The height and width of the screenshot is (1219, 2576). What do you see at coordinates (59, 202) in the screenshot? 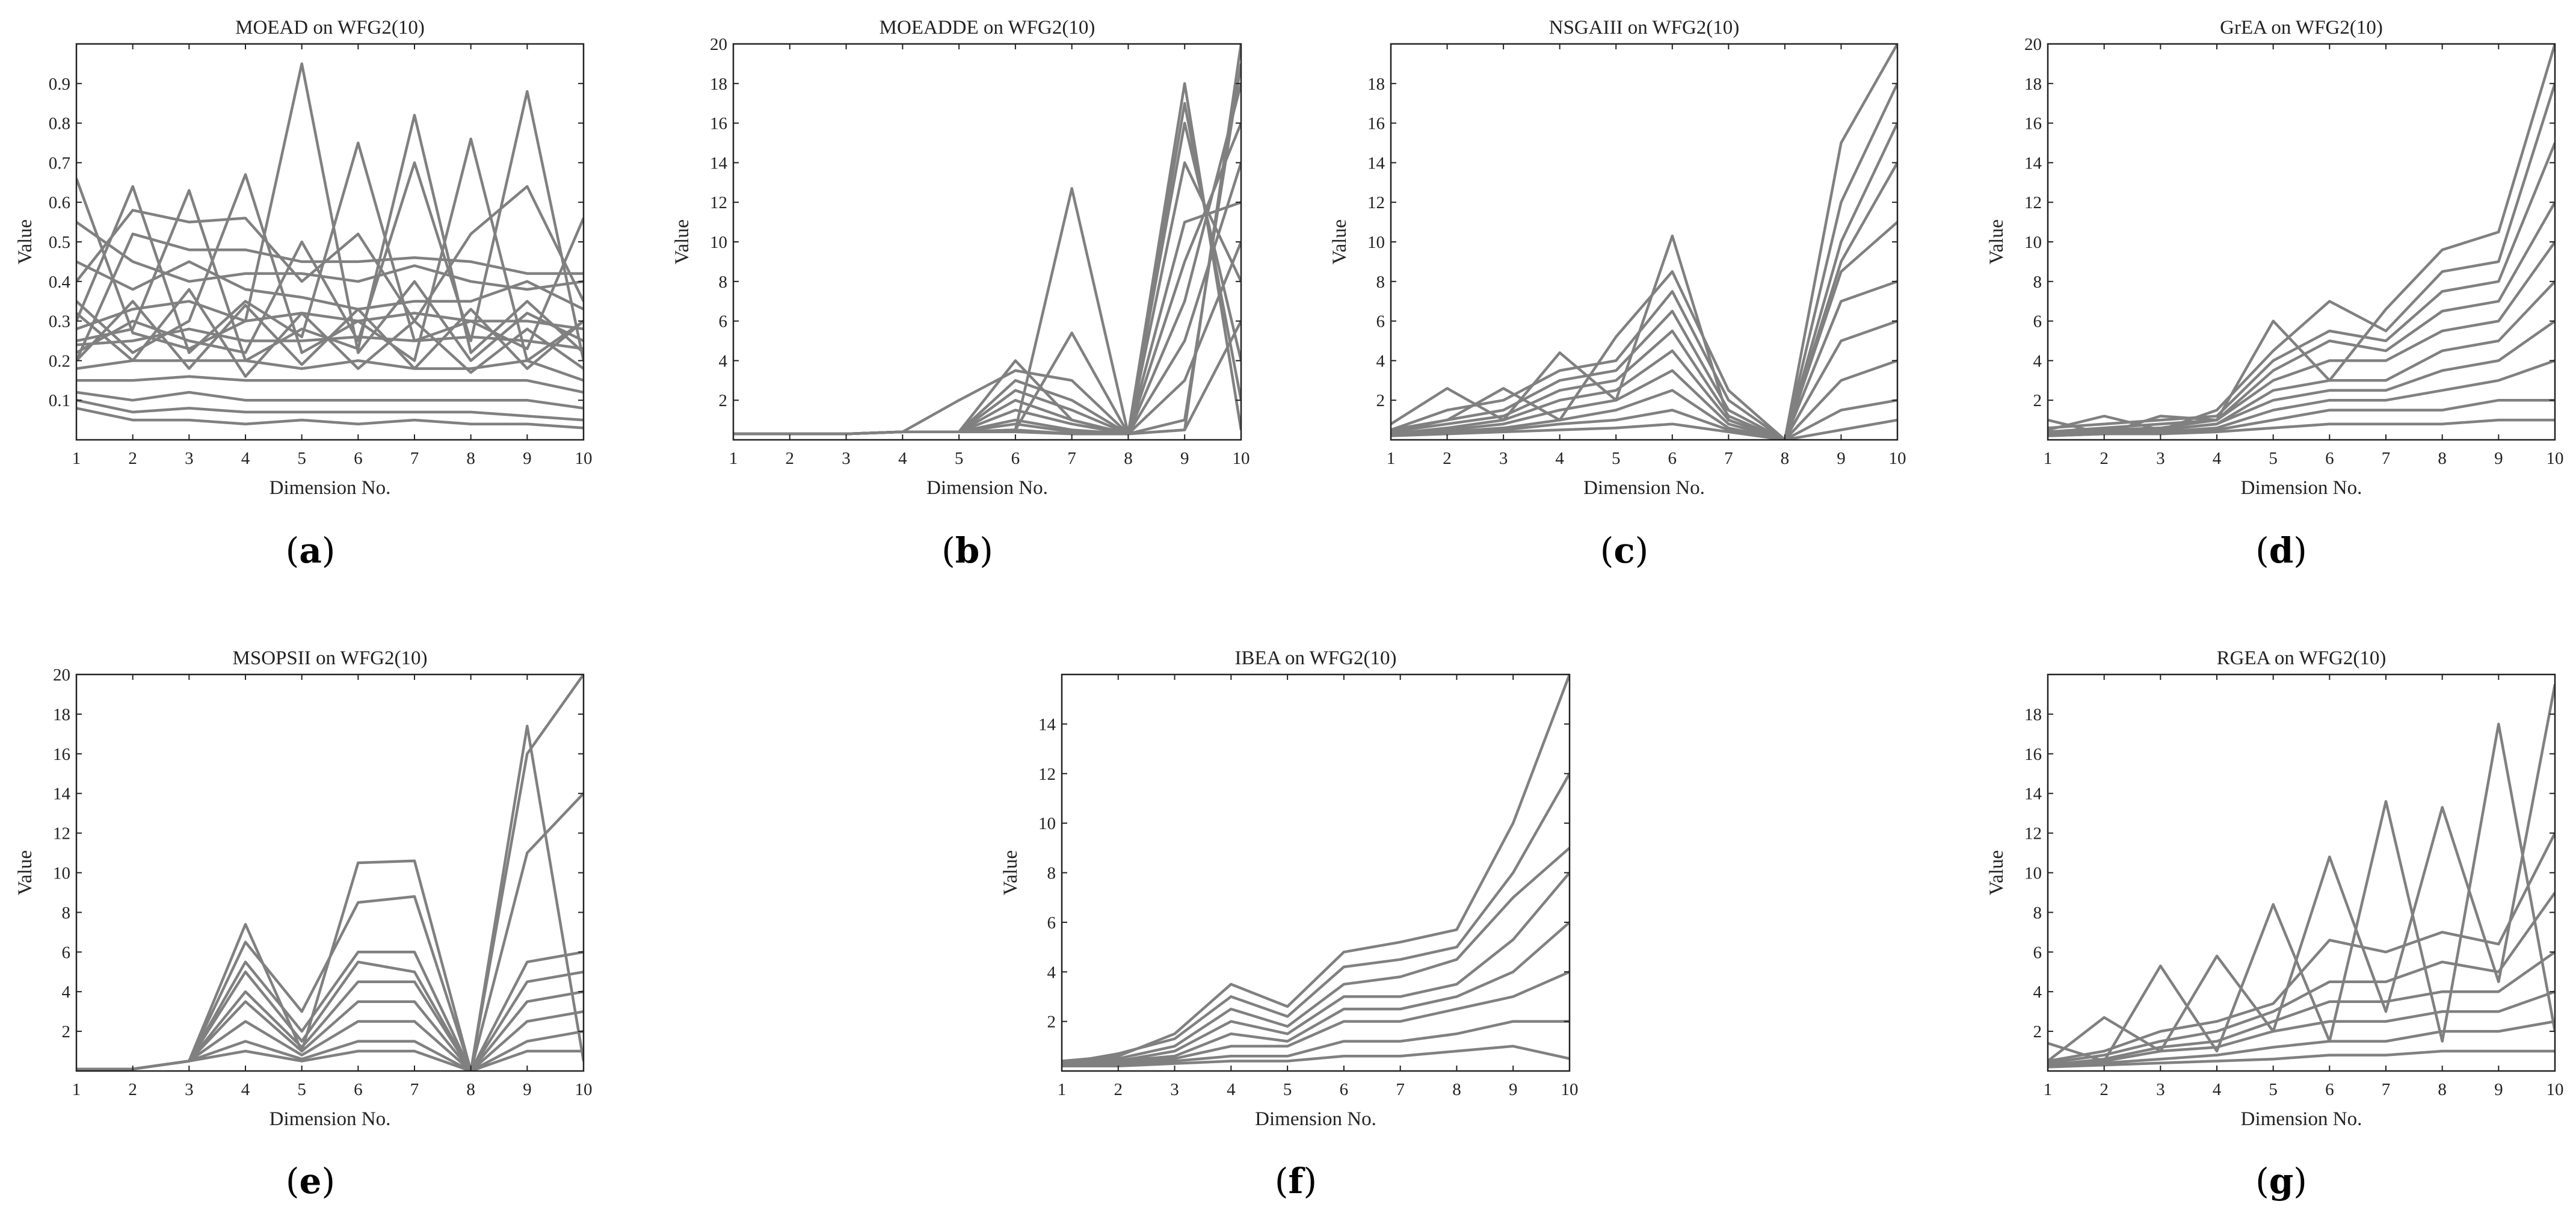
I see `y-tick-label: 0.6` at bounding box center [59, 202].